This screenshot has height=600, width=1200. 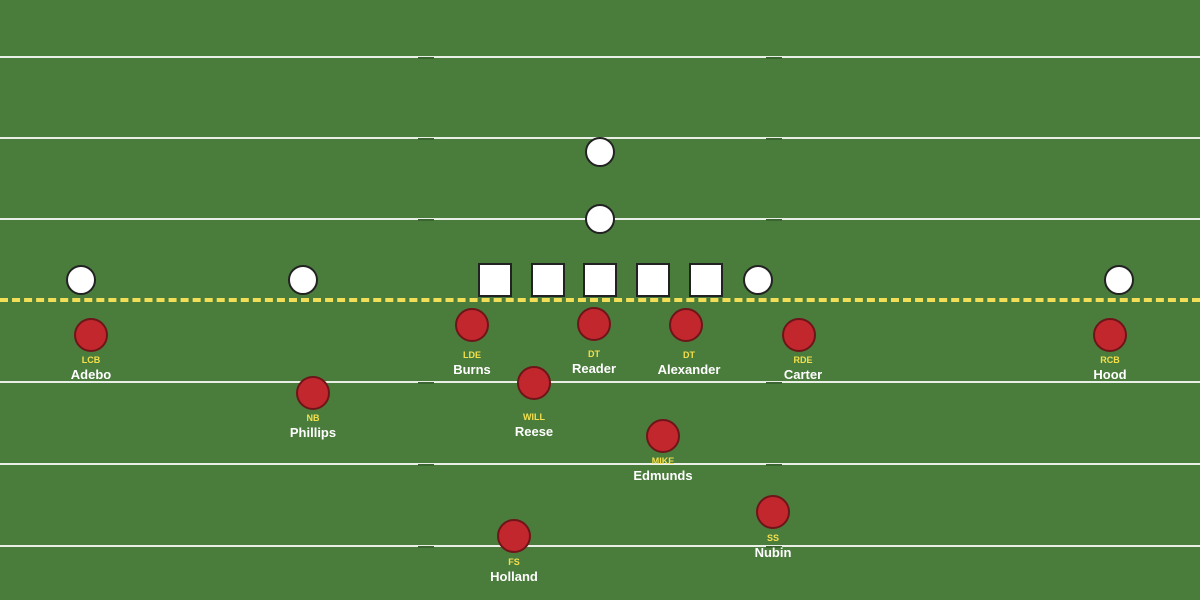 I want to click on defender-name-label: Edmunds, so click(x=663, y=475).